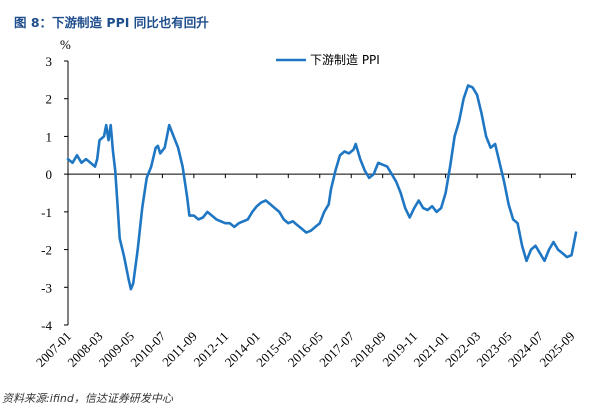 The width and height of the screenshot is (595, 406). What do you see at coordinates (46, 212) in the screenshot?
I see `y-tick-label: -1` at bounding box center [46, 212].